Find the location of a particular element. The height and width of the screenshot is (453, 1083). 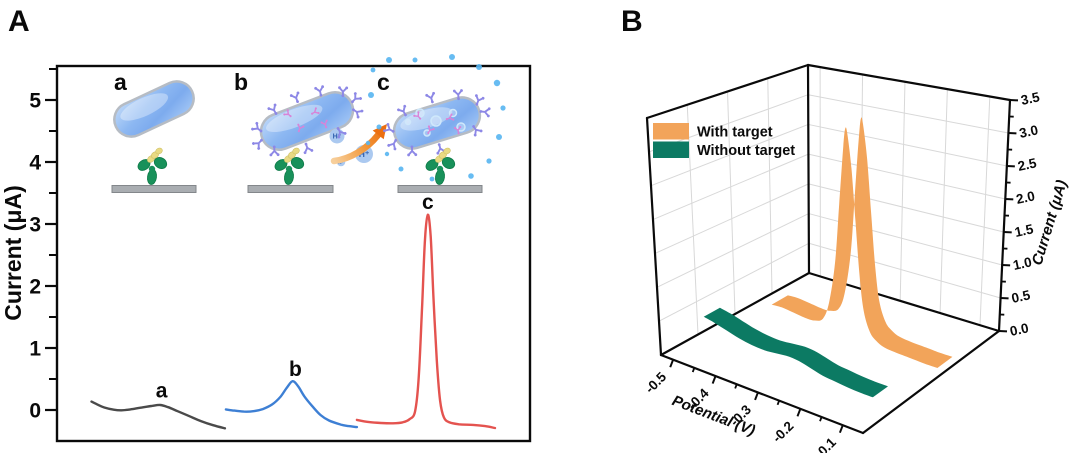

back-wall is located at coordinates (909, 198).